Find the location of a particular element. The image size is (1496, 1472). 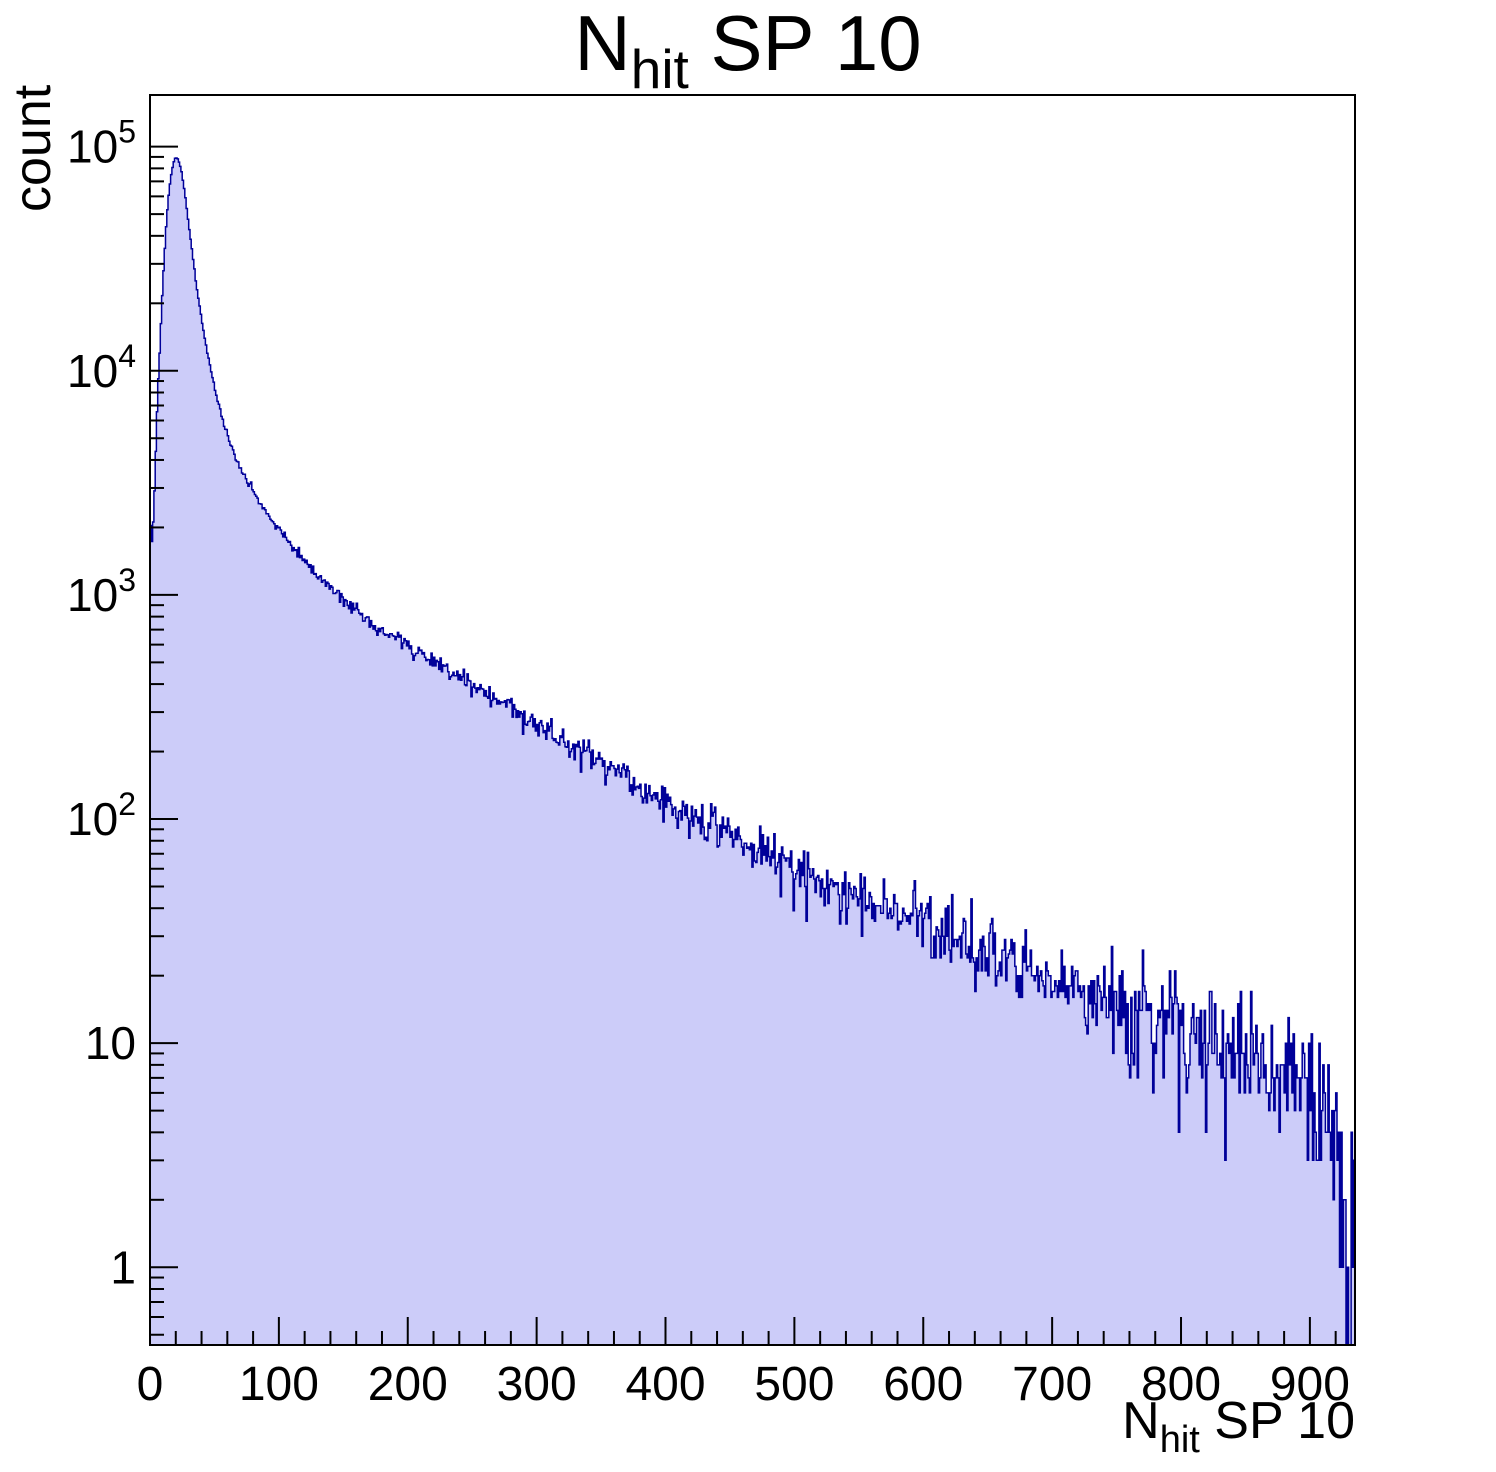

x-tick-label: 400 is located at coordinates (665, 1384).